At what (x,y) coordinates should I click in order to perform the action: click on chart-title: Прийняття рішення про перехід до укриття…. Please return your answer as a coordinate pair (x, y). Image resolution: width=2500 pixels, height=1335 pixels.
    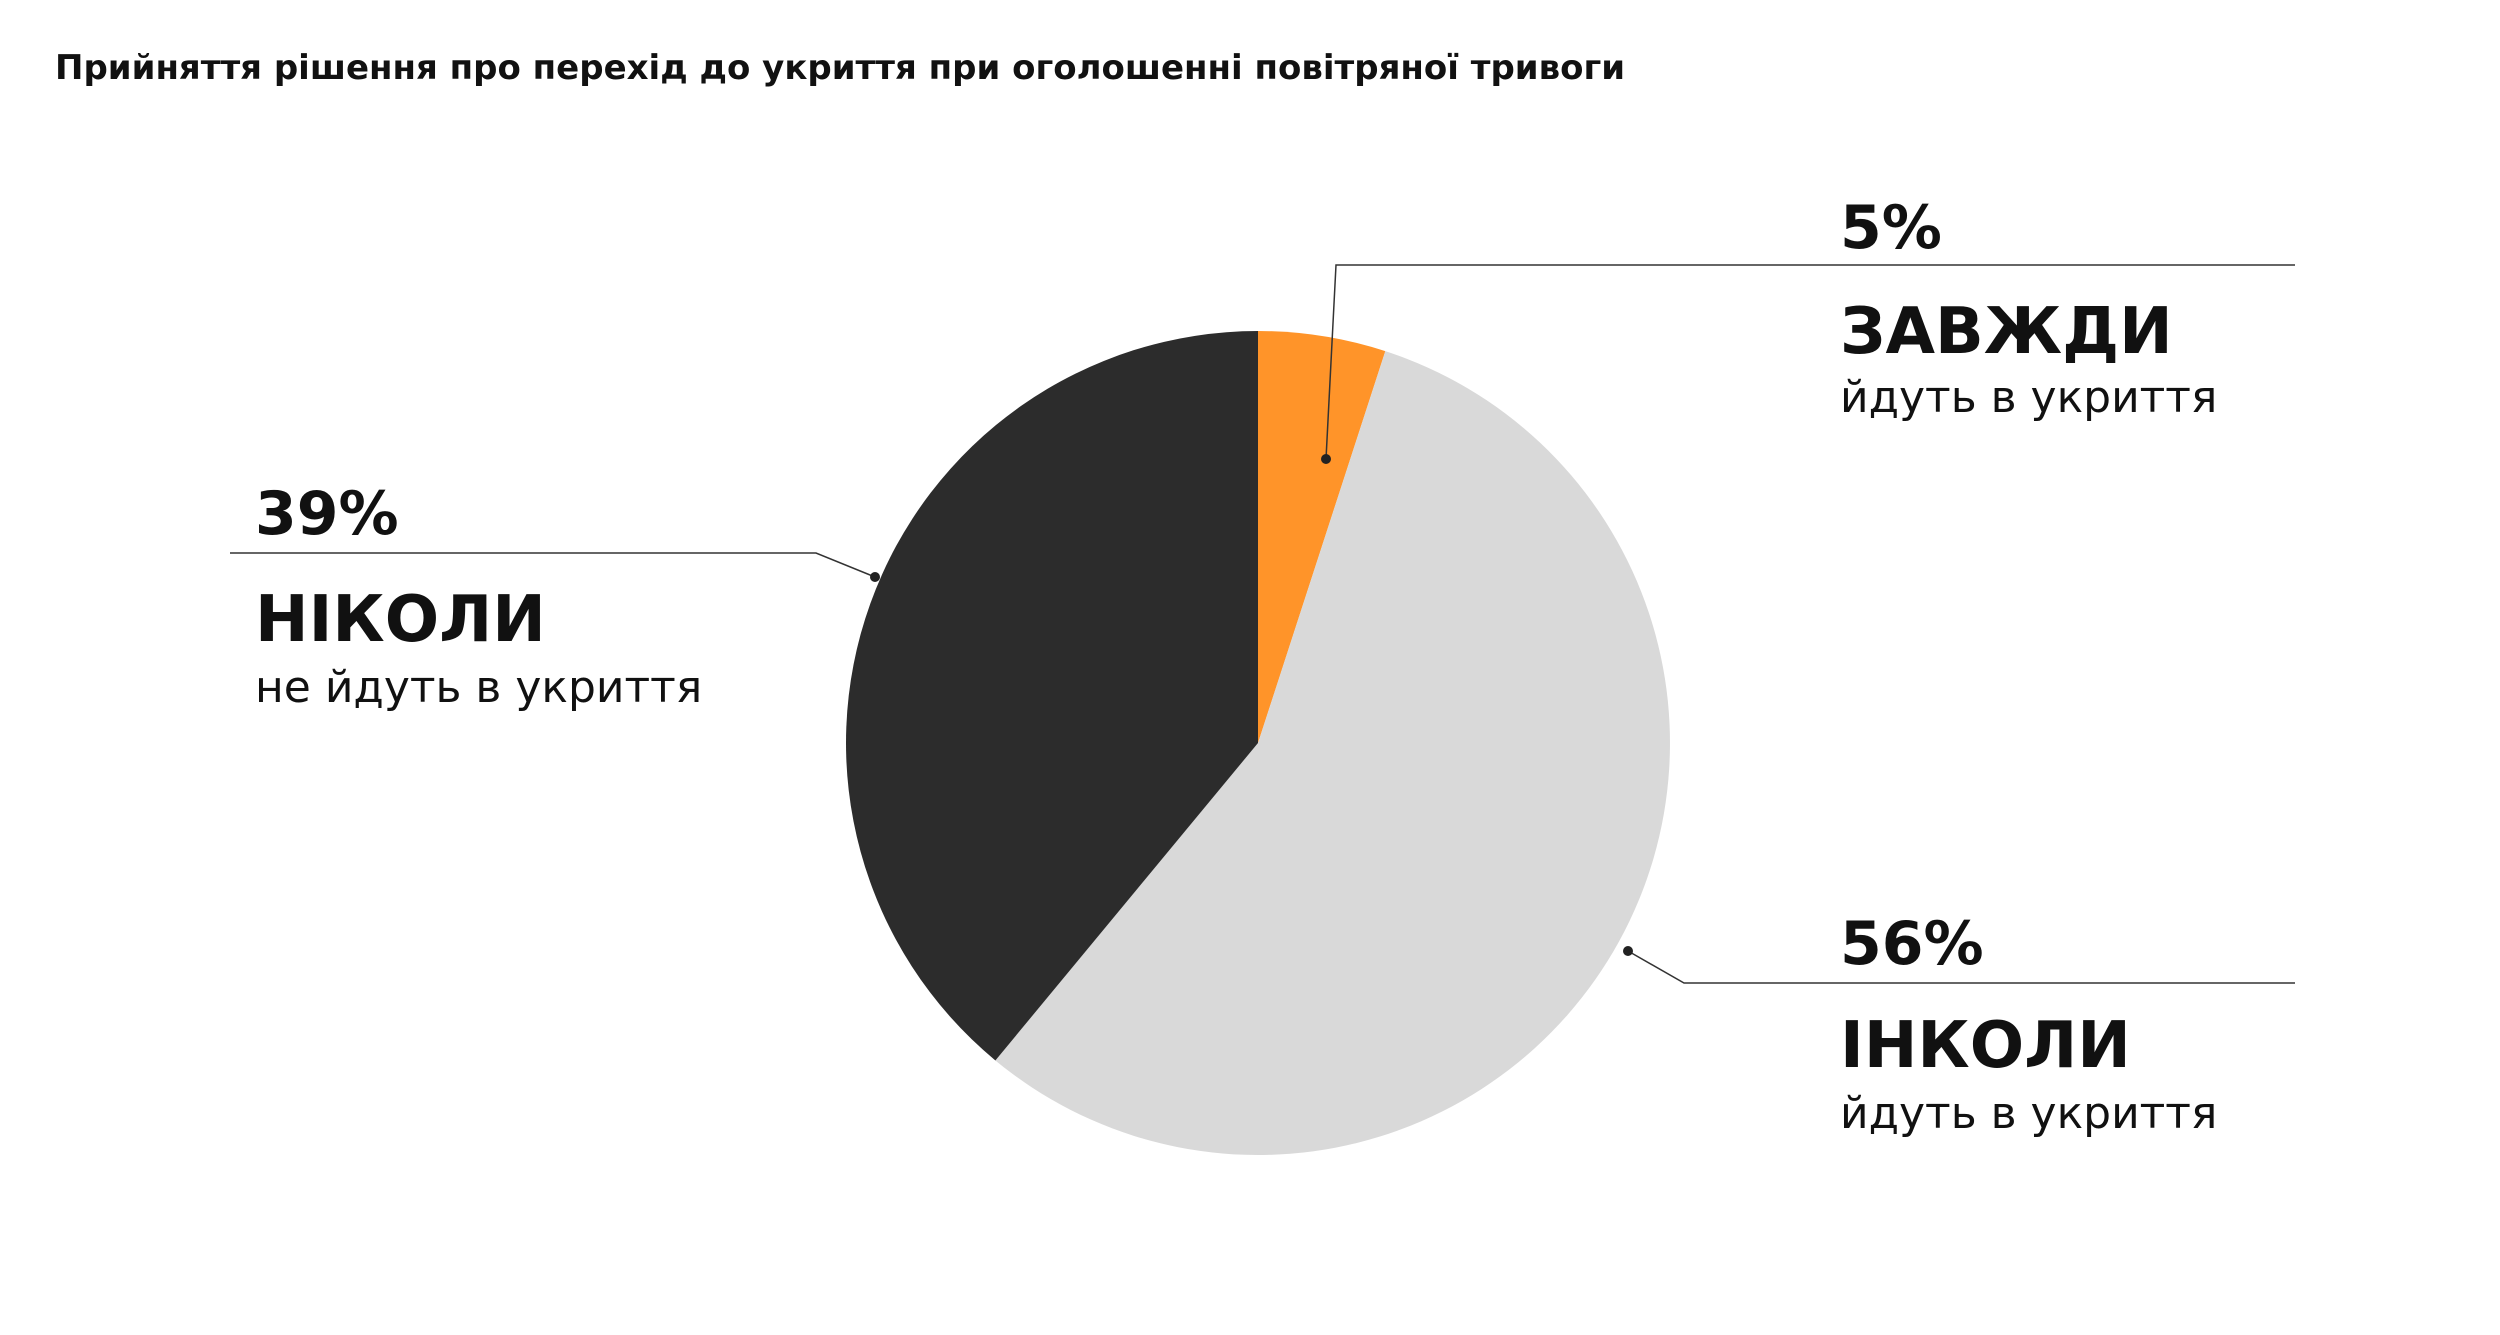
    Looking at the image, I should click on (840, 68).